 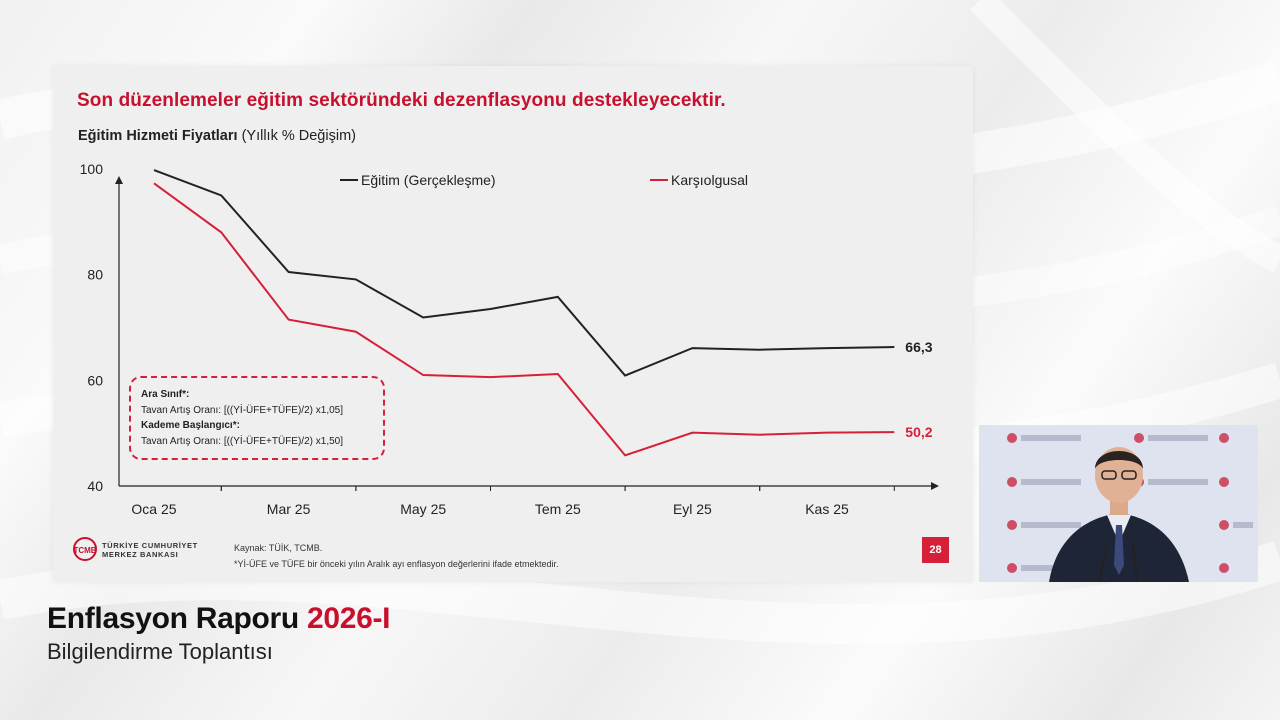 What do you see at coordinates (165, 394) in the screenshot?
I see `note-line-1: Ara Sınıf*:` at bounding box center [165, 394].